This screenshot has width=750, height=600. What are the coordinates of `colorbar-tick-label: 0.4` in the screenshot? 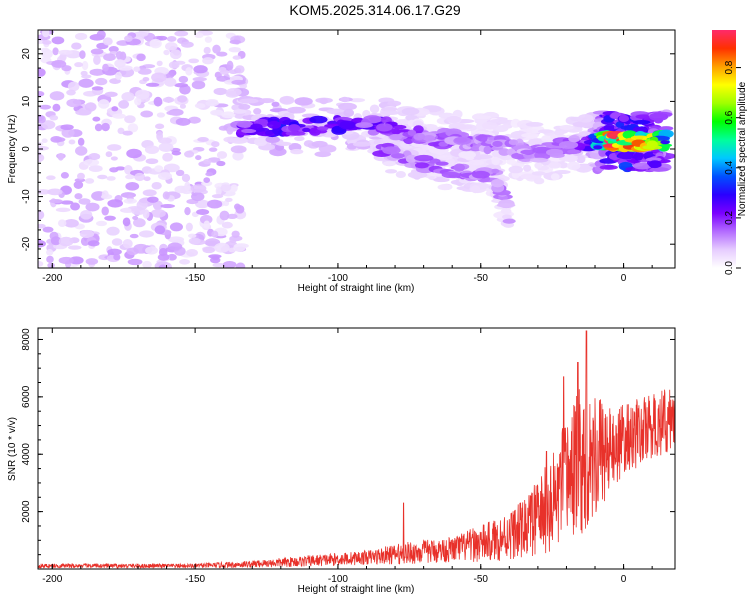 It's located at (729, 167).